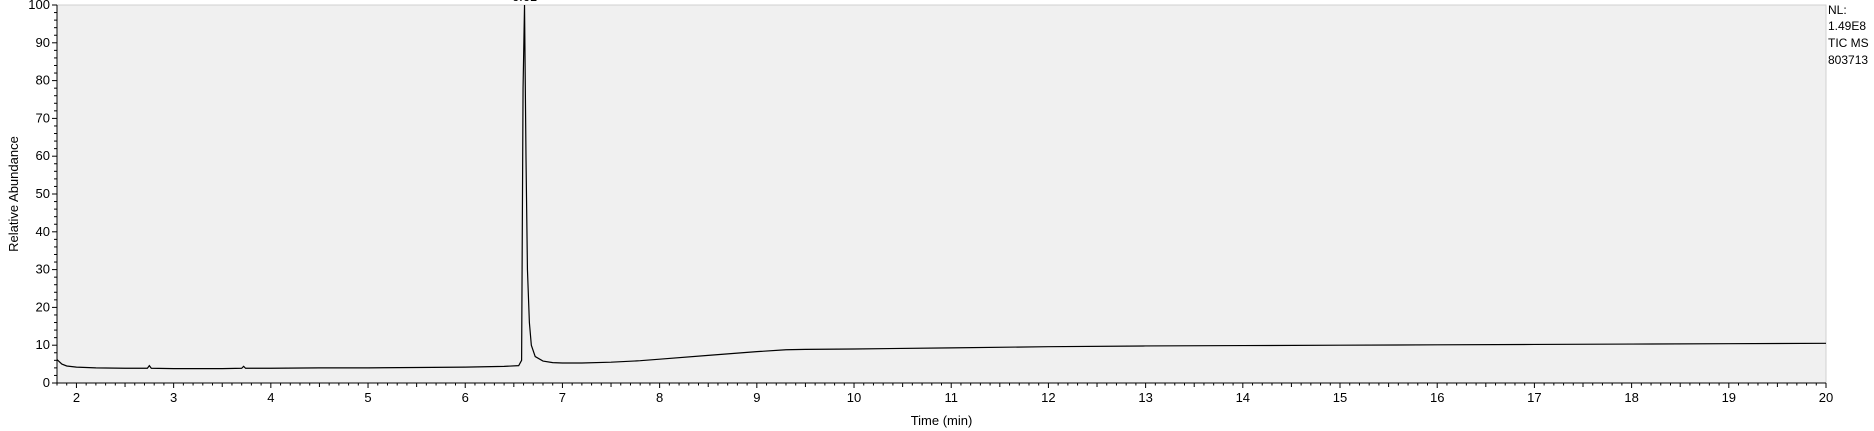  I want to click on y-tick-label: 40, so click(43, 231).